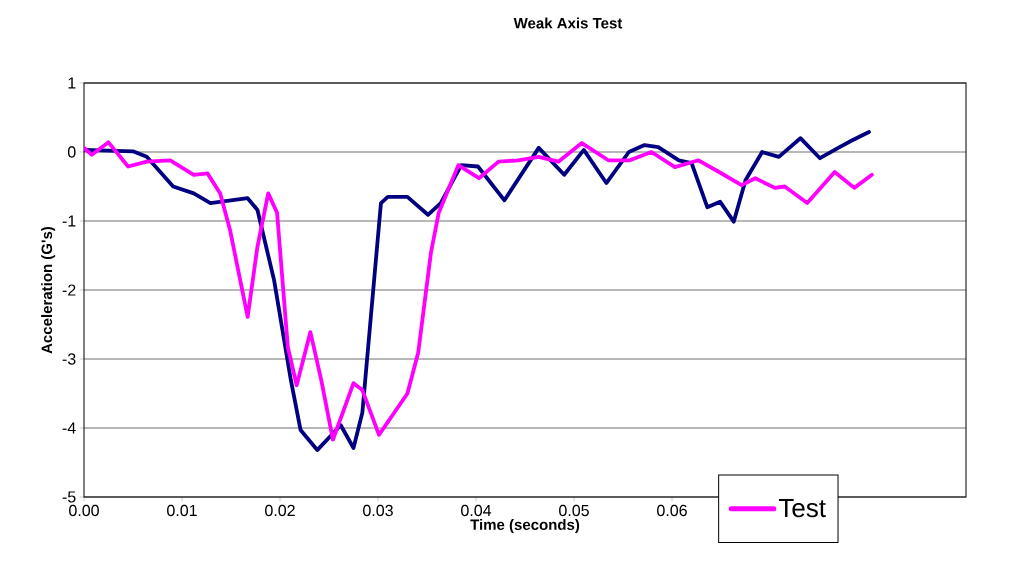 Image resolution: width=1024 pixels, height=573 pixels. Describe the element at coordinates (69, 290) in the screenshot. I see `y-tick-label: -2` at that location.